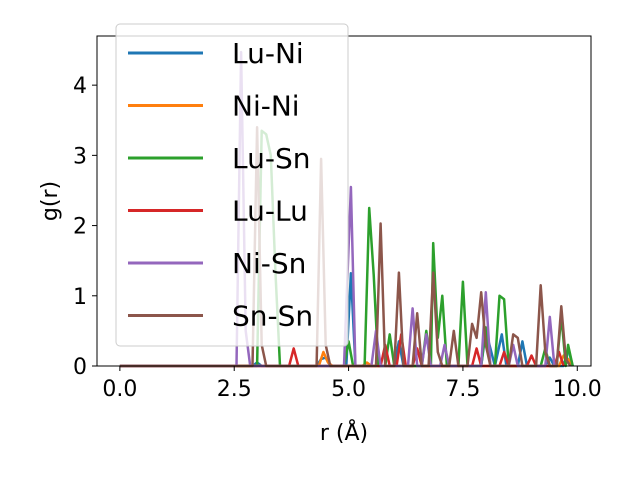  Describe the element at coordinates (577, 389) in the screenshot. I see `x-tick-label: 10.0` at that location.